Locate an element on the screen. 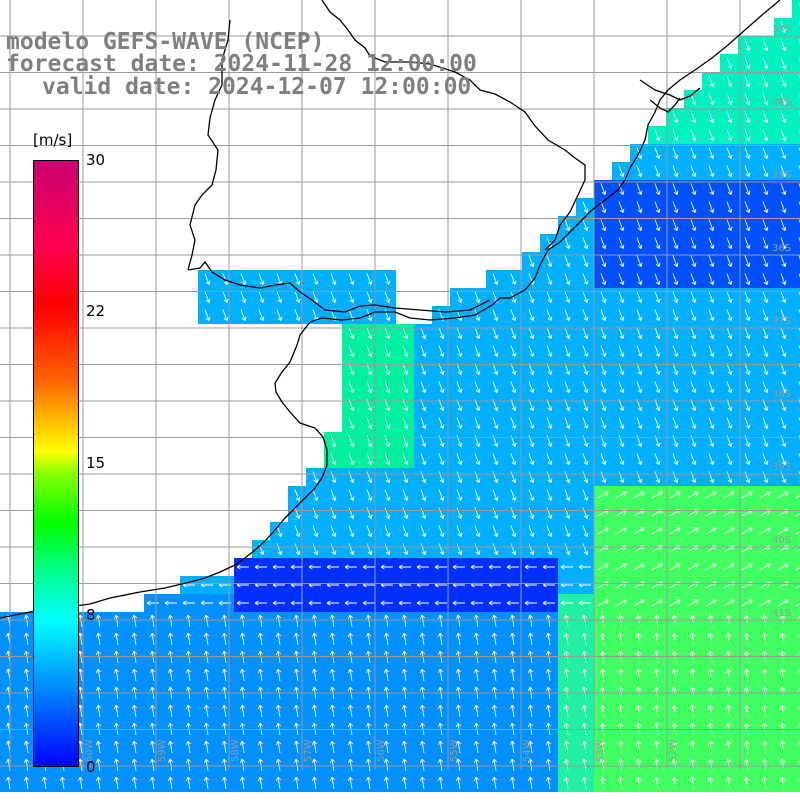 The width and height of the screenshot is (800, 800). latitude-label: 37S is located at coordinates (781, 321).